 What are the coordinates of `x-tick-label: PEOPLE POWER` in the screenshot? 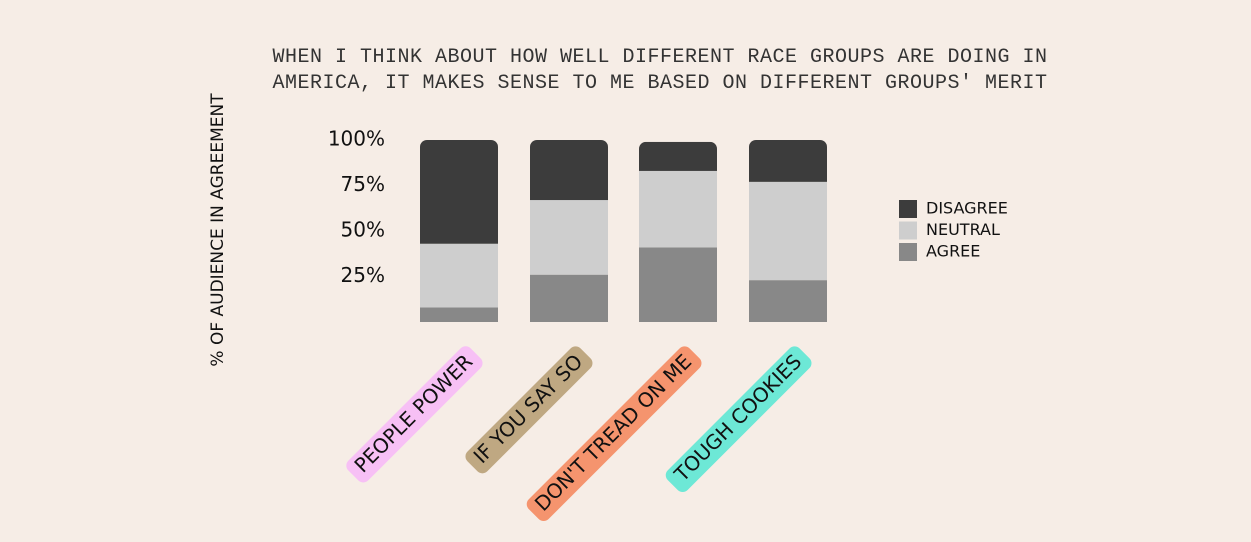 It's located at (413, 413).